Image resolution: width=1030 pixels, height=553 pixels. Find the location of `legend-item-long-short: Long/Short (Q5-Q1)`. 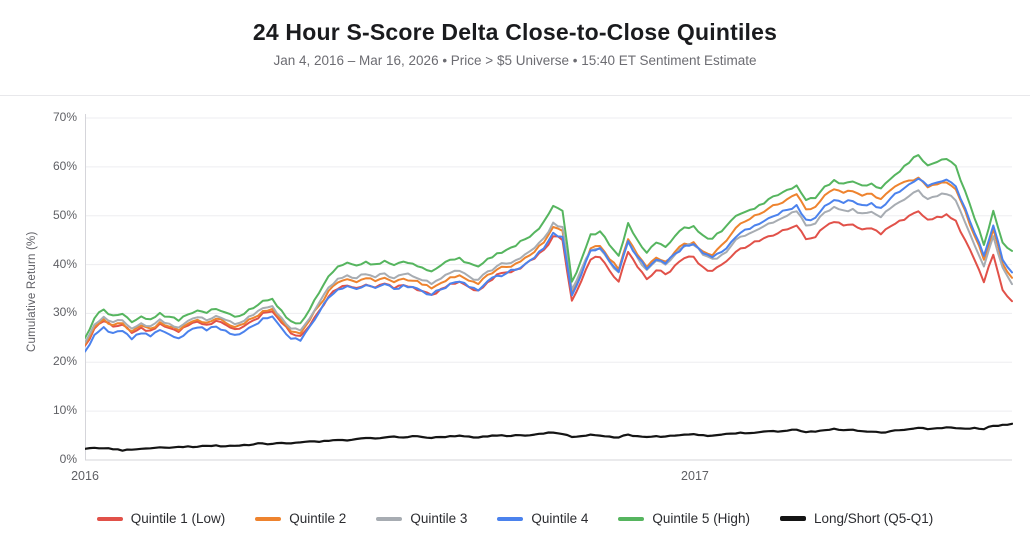

legend-item-long-short: Long/Short (Q5-Q1) is located at coordinates (856, 518).